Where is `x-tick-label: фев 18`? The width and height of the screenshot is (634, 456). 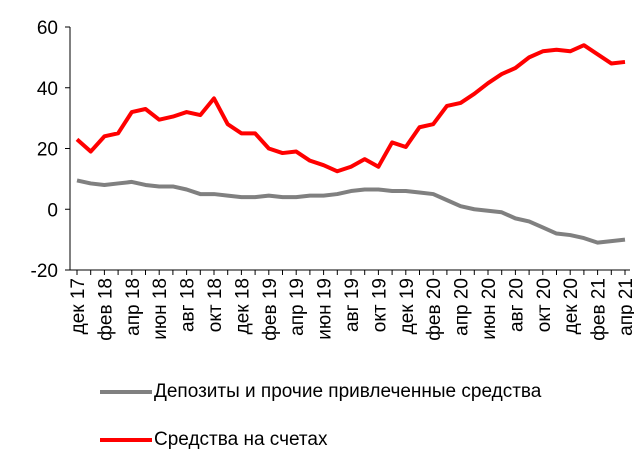
x-tick-label: фев 18 is located at coordinates (105, 309).